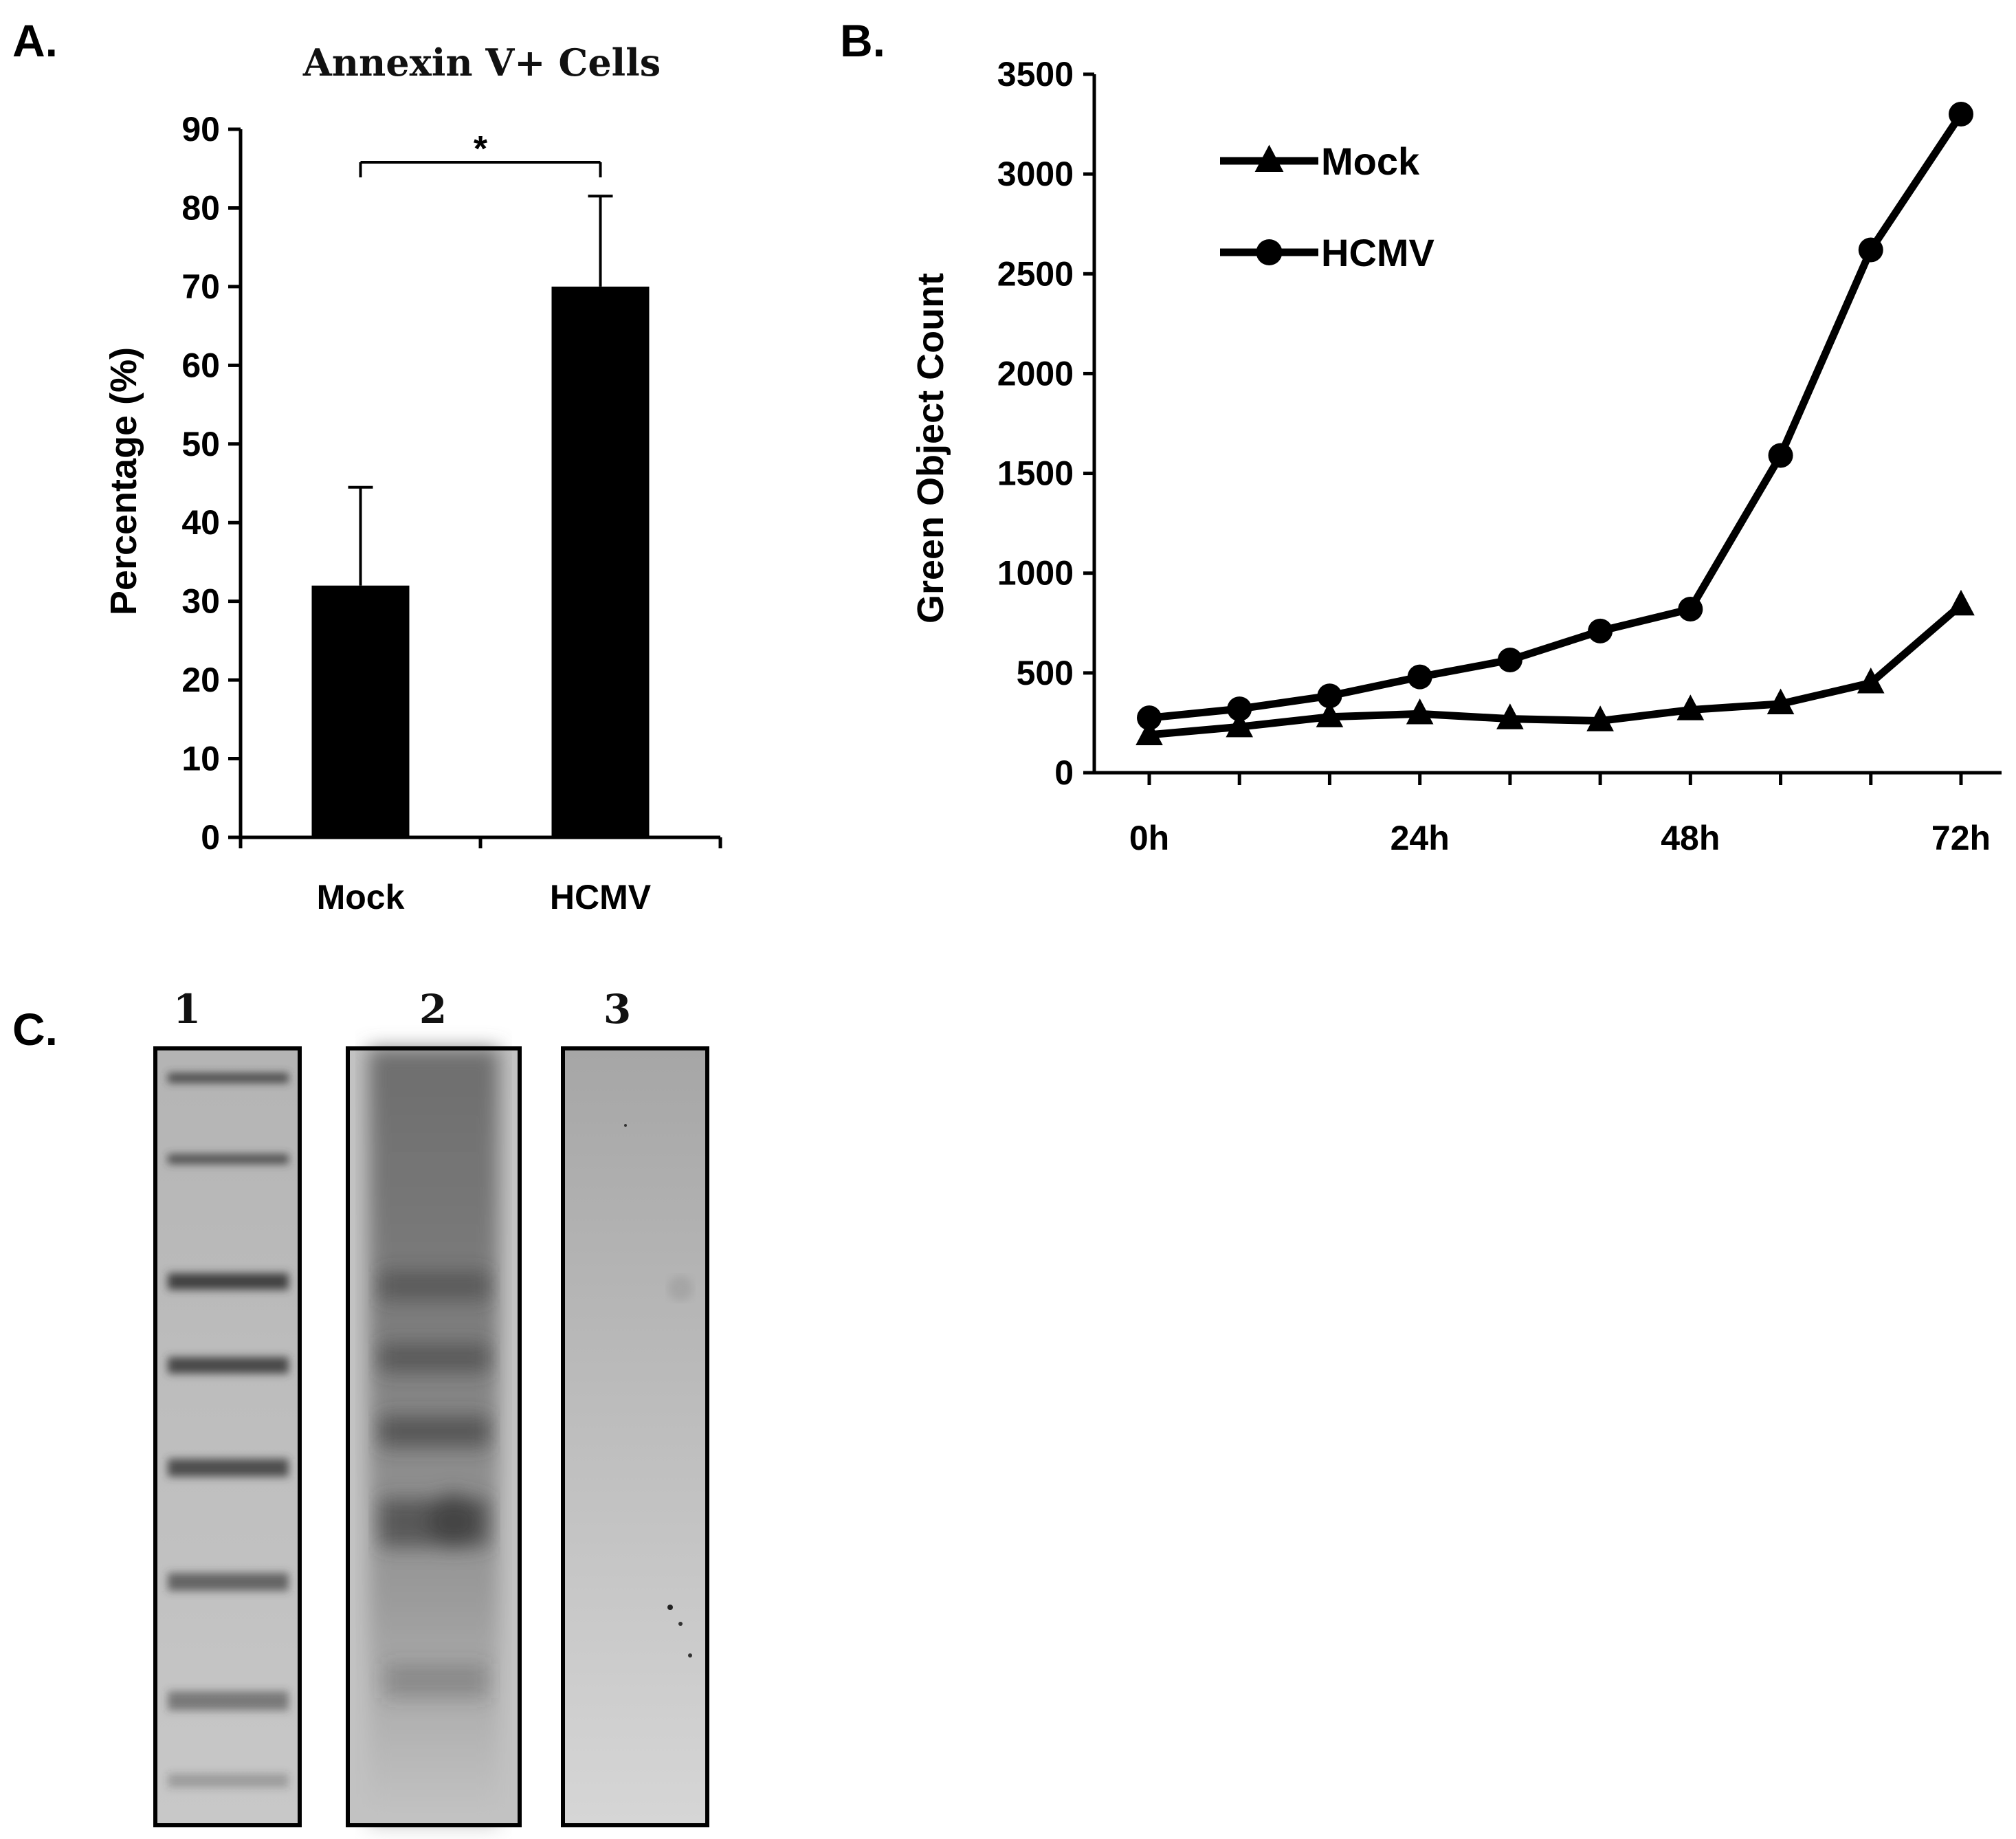  Describe the element at coordinates (617, 1010) in the screenshot. I see `gel-lane-3-label: 3` at that location.